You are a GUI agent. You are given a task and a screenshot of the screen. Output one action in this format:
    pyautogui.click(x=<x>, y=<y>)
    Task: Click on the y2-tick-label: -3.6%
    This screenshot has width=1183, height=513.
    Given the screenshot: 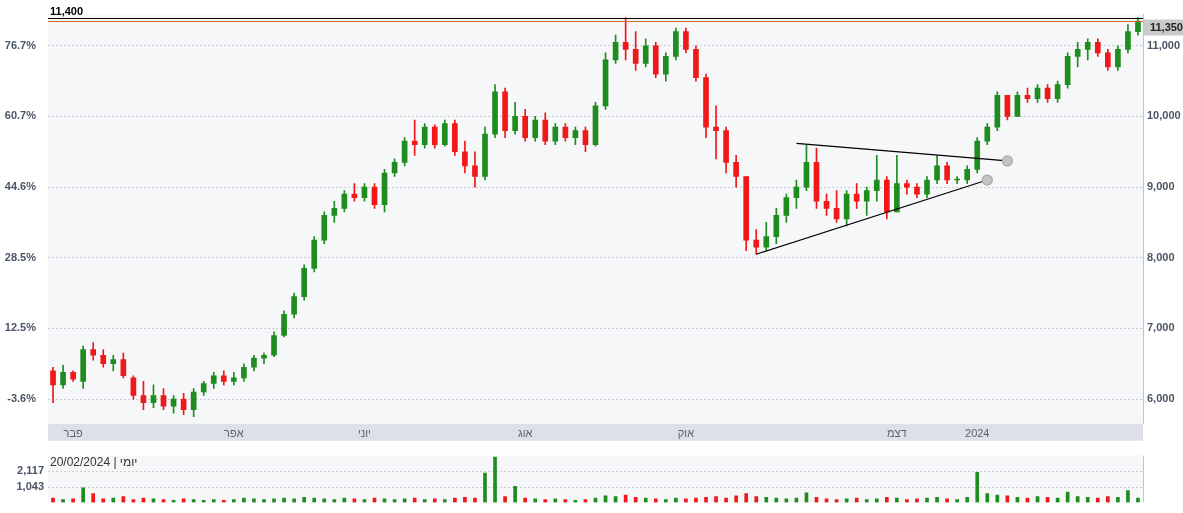 What is the action you would take?
    pyautogui.click(x=22, y=398)
    